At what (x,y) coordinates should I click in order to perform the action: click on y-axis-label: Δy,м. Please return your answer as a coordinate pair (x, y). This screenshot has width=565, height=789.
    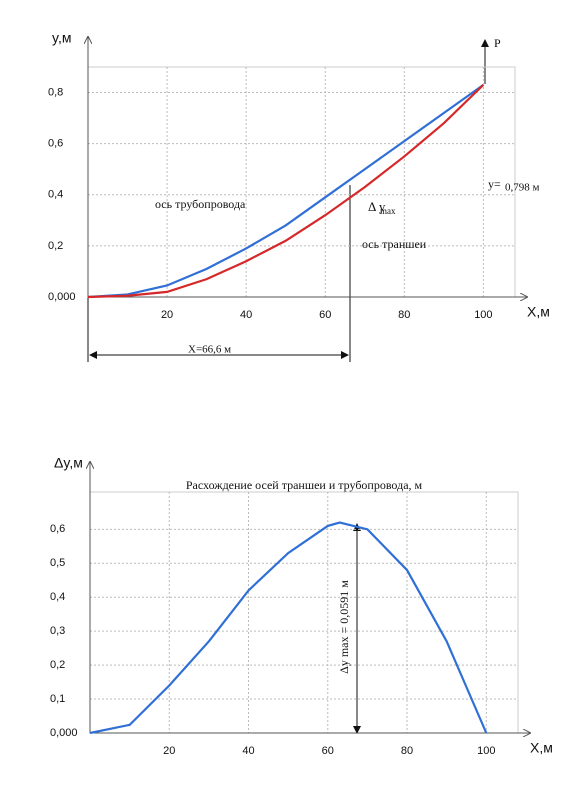
    Looking at the image, I should click on (68, 463).